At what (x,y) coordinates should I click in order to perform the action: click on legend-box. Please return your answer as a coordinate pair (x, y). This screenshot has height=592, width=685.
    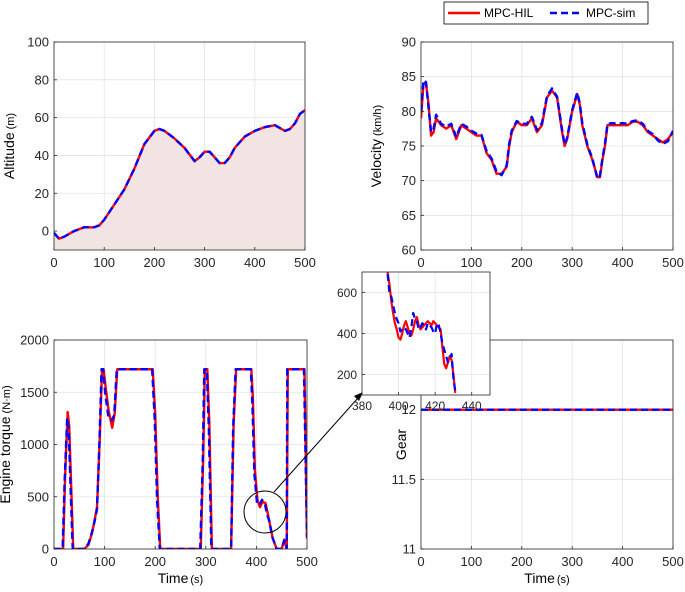
    Looking at the image, I should click on (546, 13).